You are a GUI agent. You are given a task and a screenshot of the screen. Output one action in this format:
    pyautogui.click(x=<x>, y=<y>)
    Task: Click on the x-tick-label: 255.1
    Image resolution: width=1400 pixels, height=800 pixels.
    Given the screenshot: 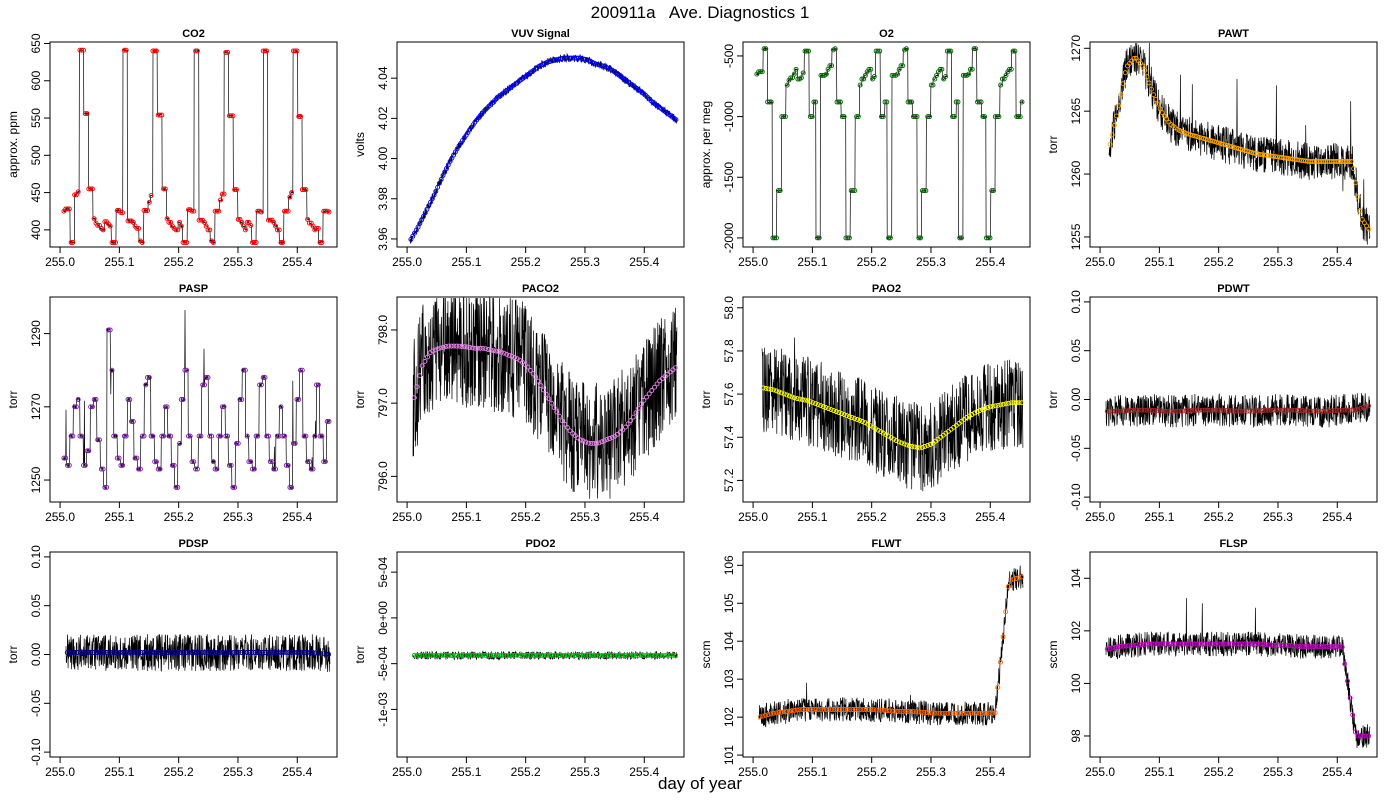 What is the action you would take?
    pyautogui.click(x=812, y=772)
    